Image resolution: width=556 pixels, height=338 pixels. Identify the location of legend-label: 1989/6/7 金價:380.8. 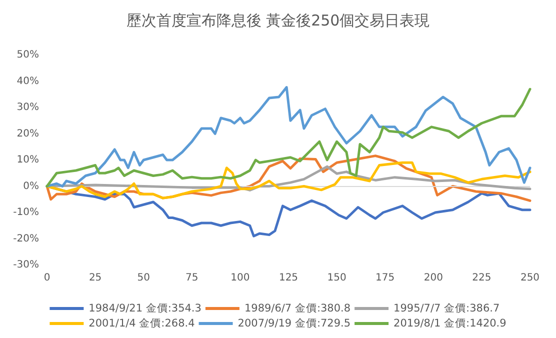
(297, 308).